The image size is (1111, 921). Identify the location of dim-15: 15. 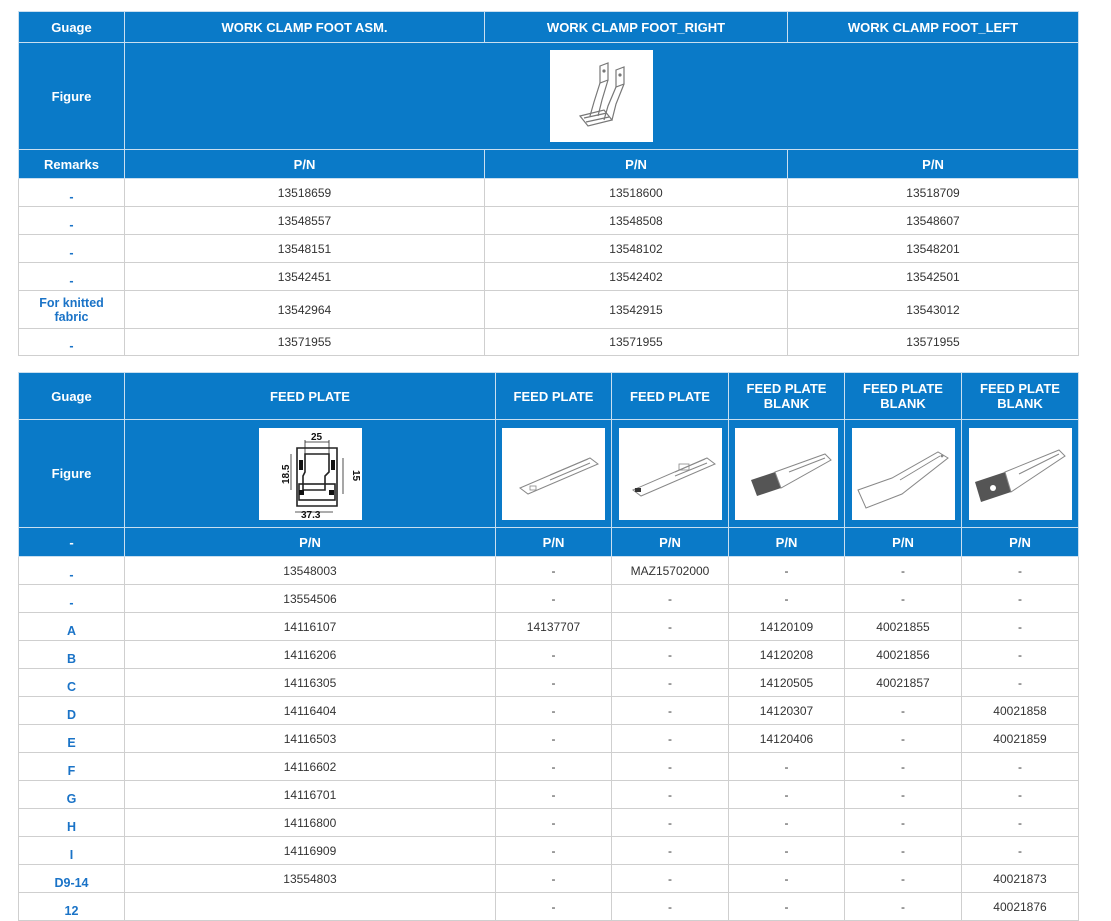
(355, 476).